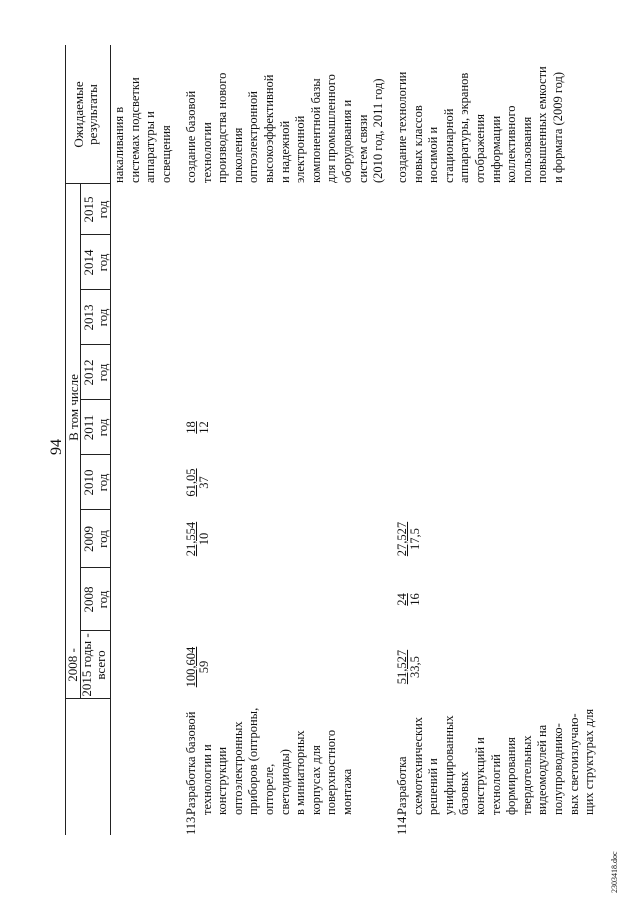  What do you see at coordinates (100, 665) in the screenshot?
I see `header-total-line3: всего` at bounding box center [100, 665].